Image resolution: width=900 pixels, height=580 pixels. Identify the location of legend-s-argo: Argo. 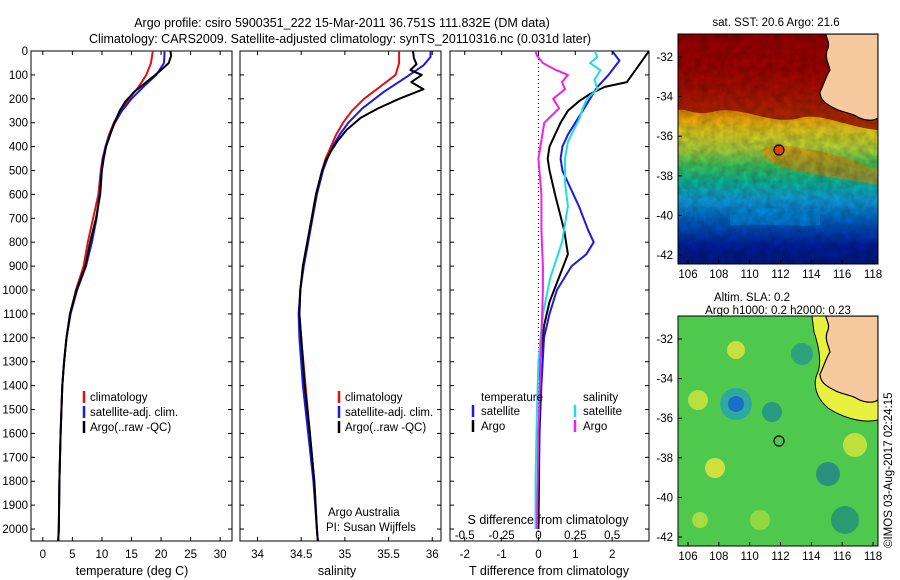
(595, 427).